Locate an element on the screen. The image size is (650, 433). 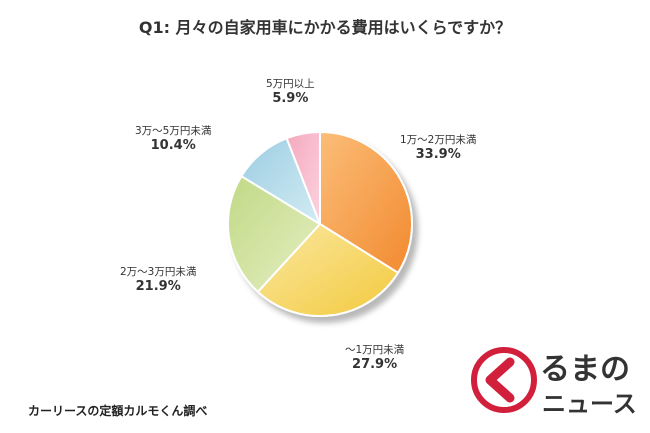
slice-label-2: 〜1万円未満 27.9% is located at coordinates (374, 358).